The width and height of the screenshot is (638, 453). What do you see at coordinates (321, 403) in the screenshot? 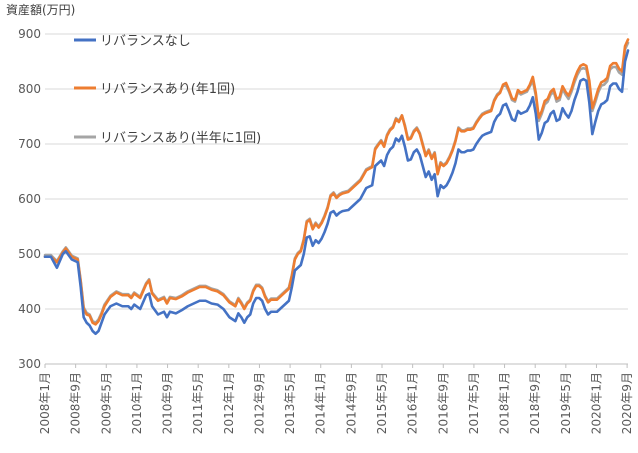
I see `x-tick-label: 2014年1月` at bounding box center [321, 403].